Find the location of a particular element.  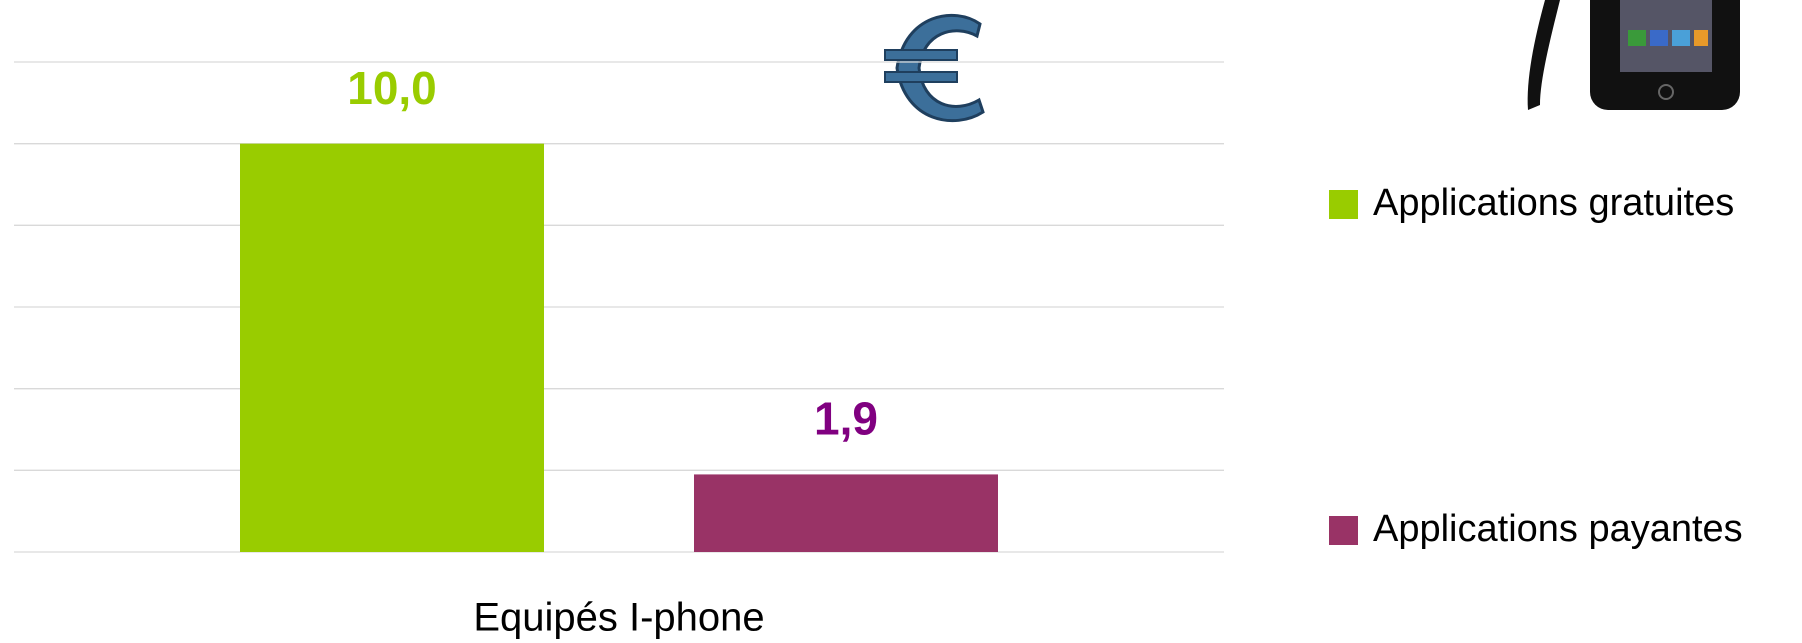

data-label: 1,9 is located at coordinates (846, 419).